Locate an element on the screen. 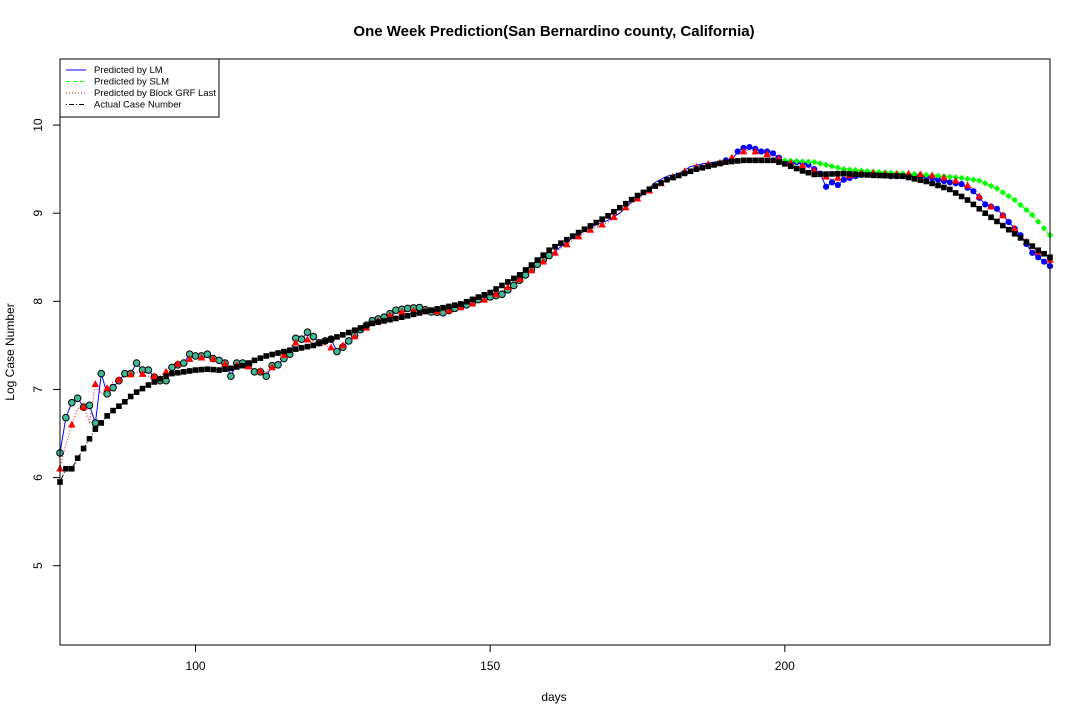 The width and height of the screenshot is (1080, 720). x-tick-label: 150 is located at coordinates (490, 666).